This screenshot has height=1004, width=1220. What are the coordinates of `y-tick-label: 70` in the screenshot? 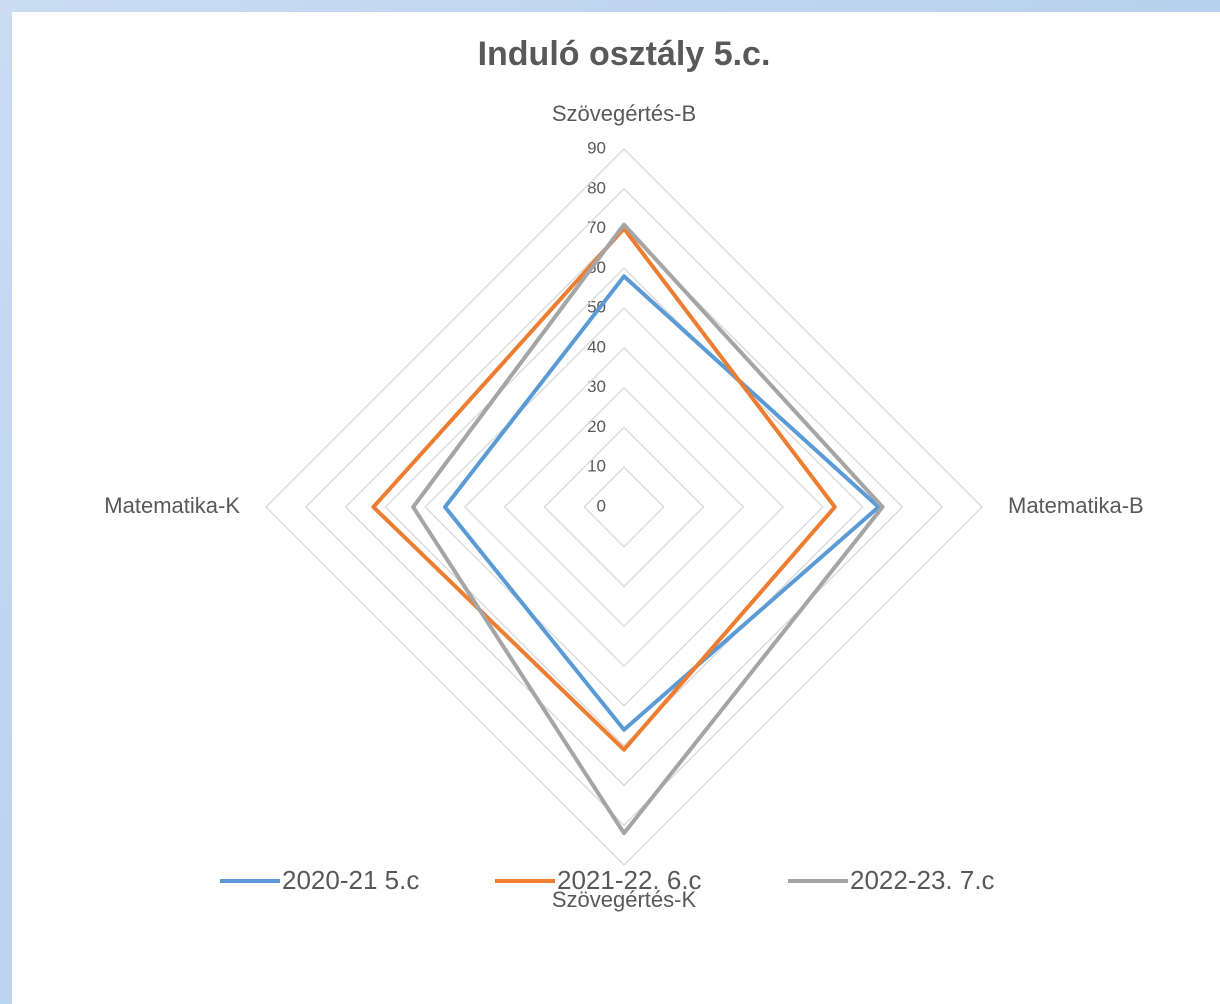 It's located at (596, 227).